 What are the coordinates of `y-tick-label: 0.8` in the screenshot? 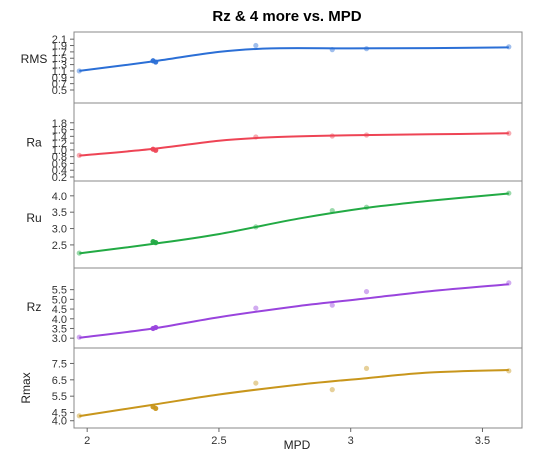 It's located at (59, 158).